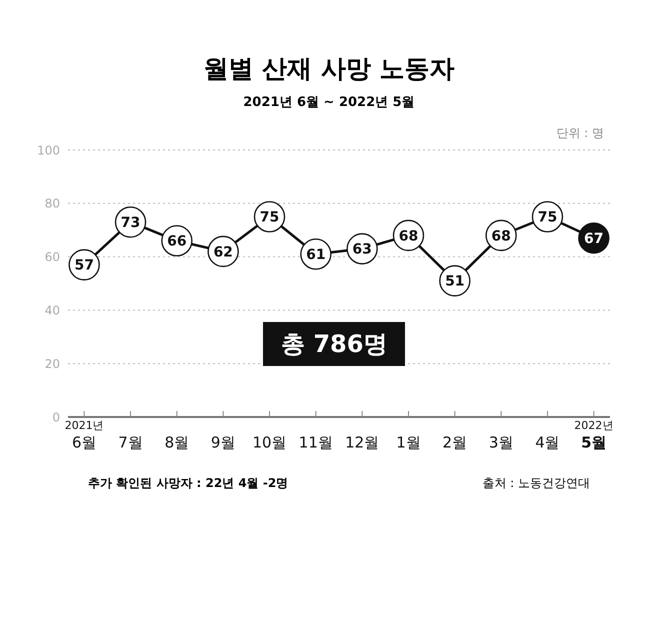 This screenshot has height=631, width=658. What do you see at coordinates (594, 435) in the screenshot?
I see `x-tick-label: 2022년 5월` at bounding box center [594, 435].